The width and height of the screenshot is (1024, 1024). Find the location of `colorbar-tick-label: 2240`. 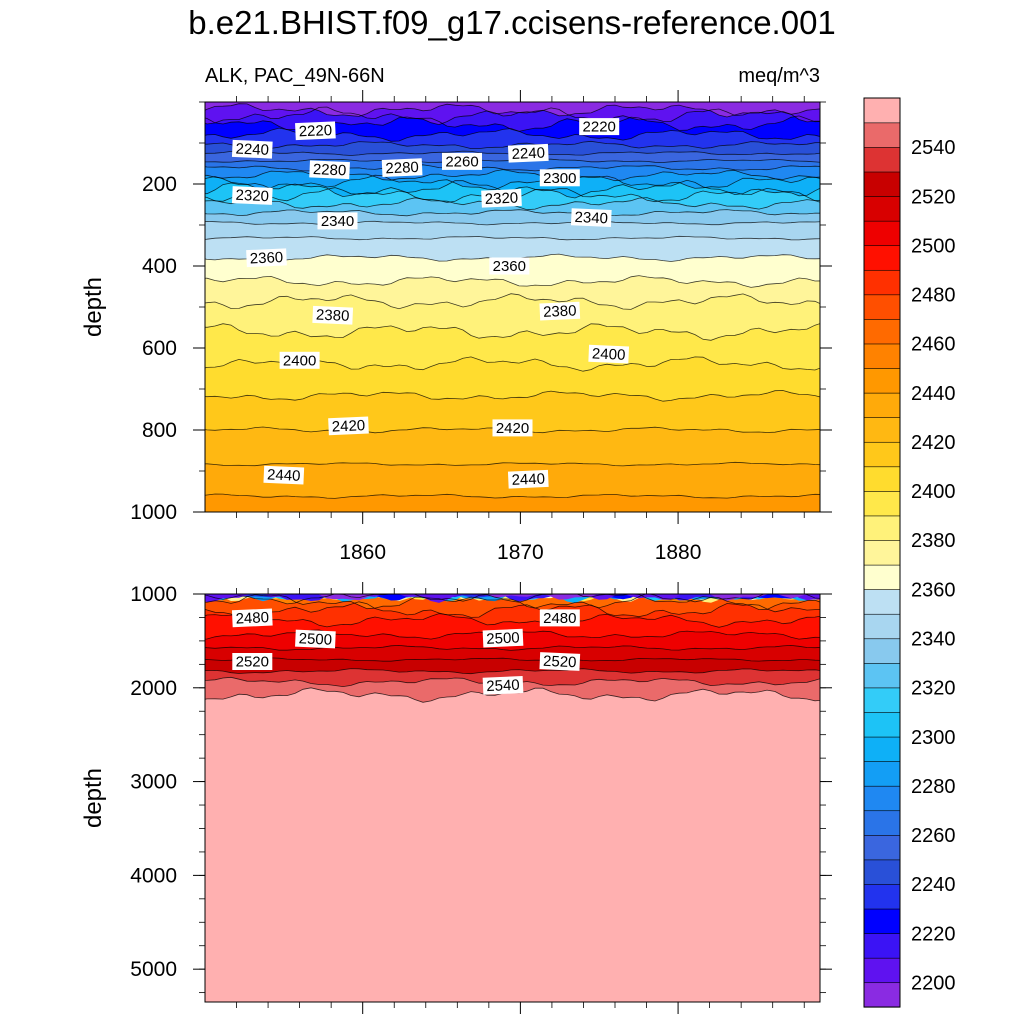

colorbar-tick-label: 2240 is located at coordinates (933, 885).